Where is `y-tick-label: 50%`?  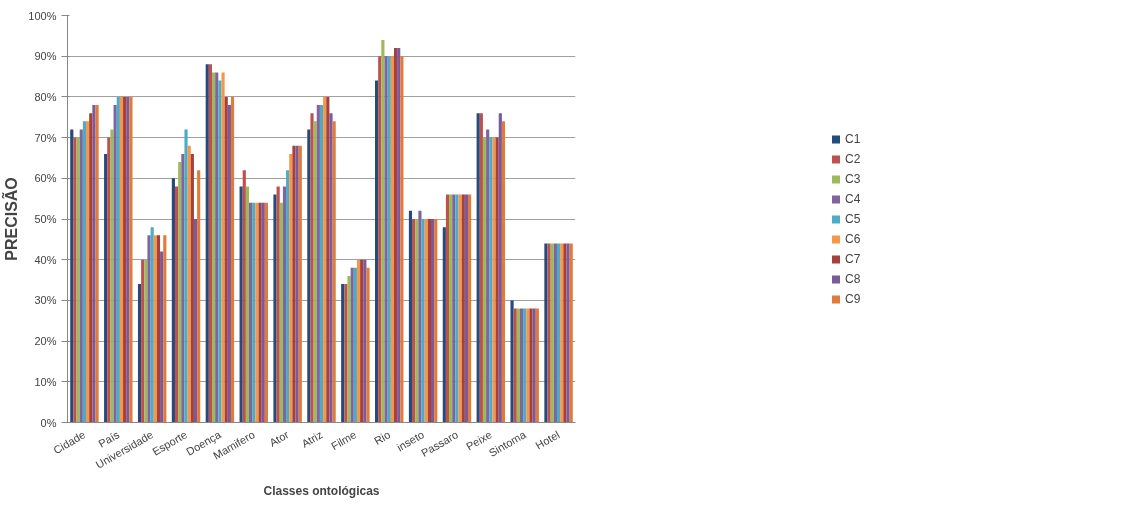
y-tick-label: 50% is located at coordinates (45, 219).